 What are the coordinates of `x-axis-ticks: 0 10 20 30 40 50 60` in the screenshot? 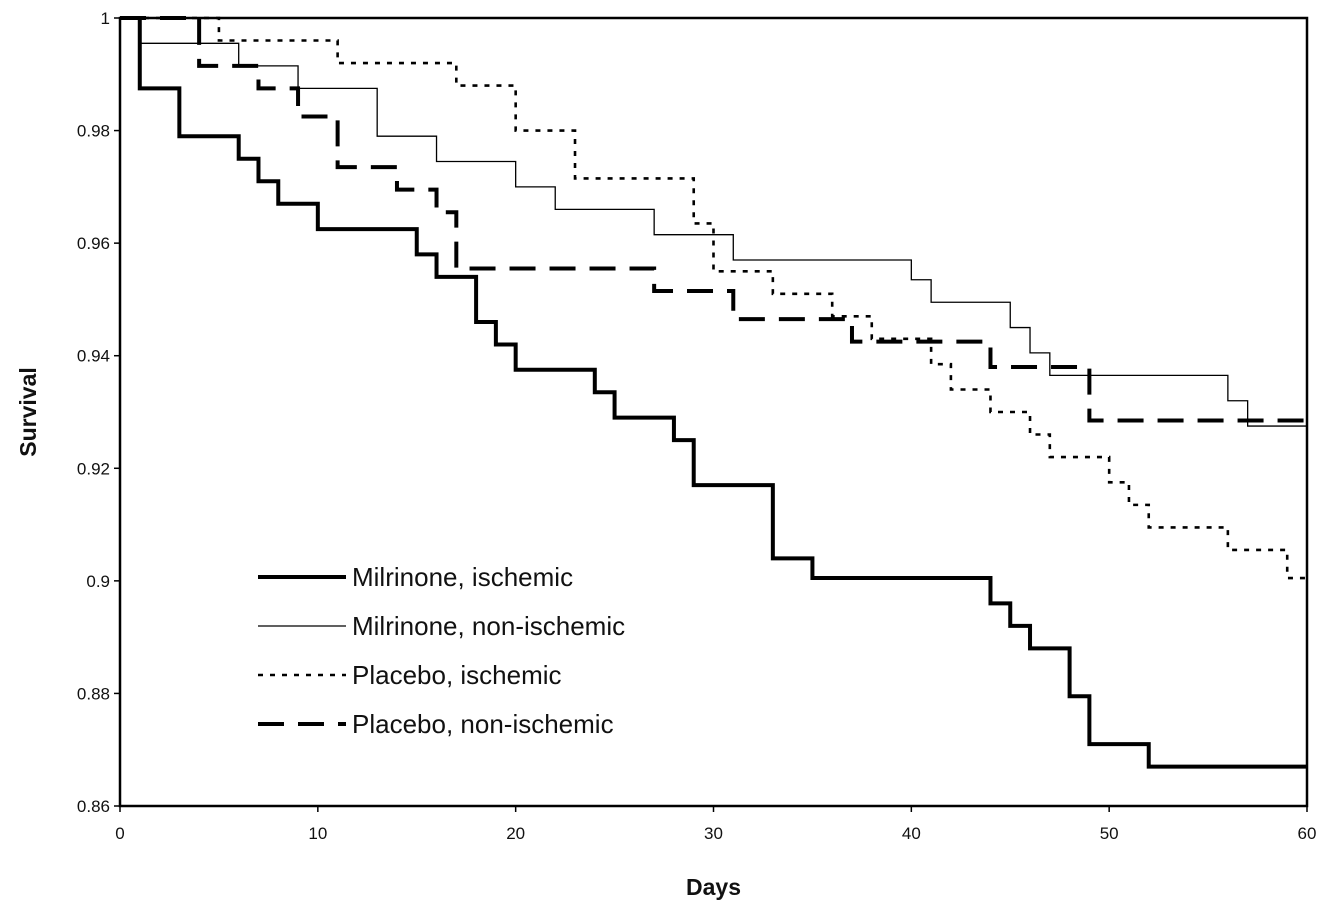 It's located at (715, 824).